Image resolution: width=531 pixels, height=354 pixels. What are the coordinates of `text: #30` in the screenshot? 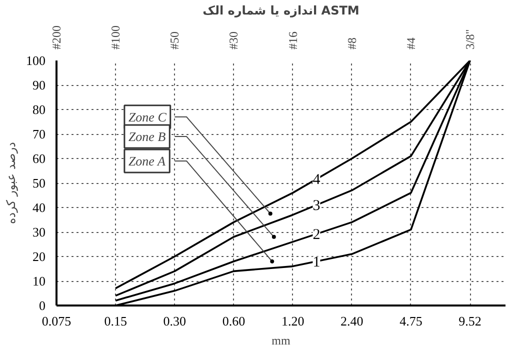 It's located at (233, 41).